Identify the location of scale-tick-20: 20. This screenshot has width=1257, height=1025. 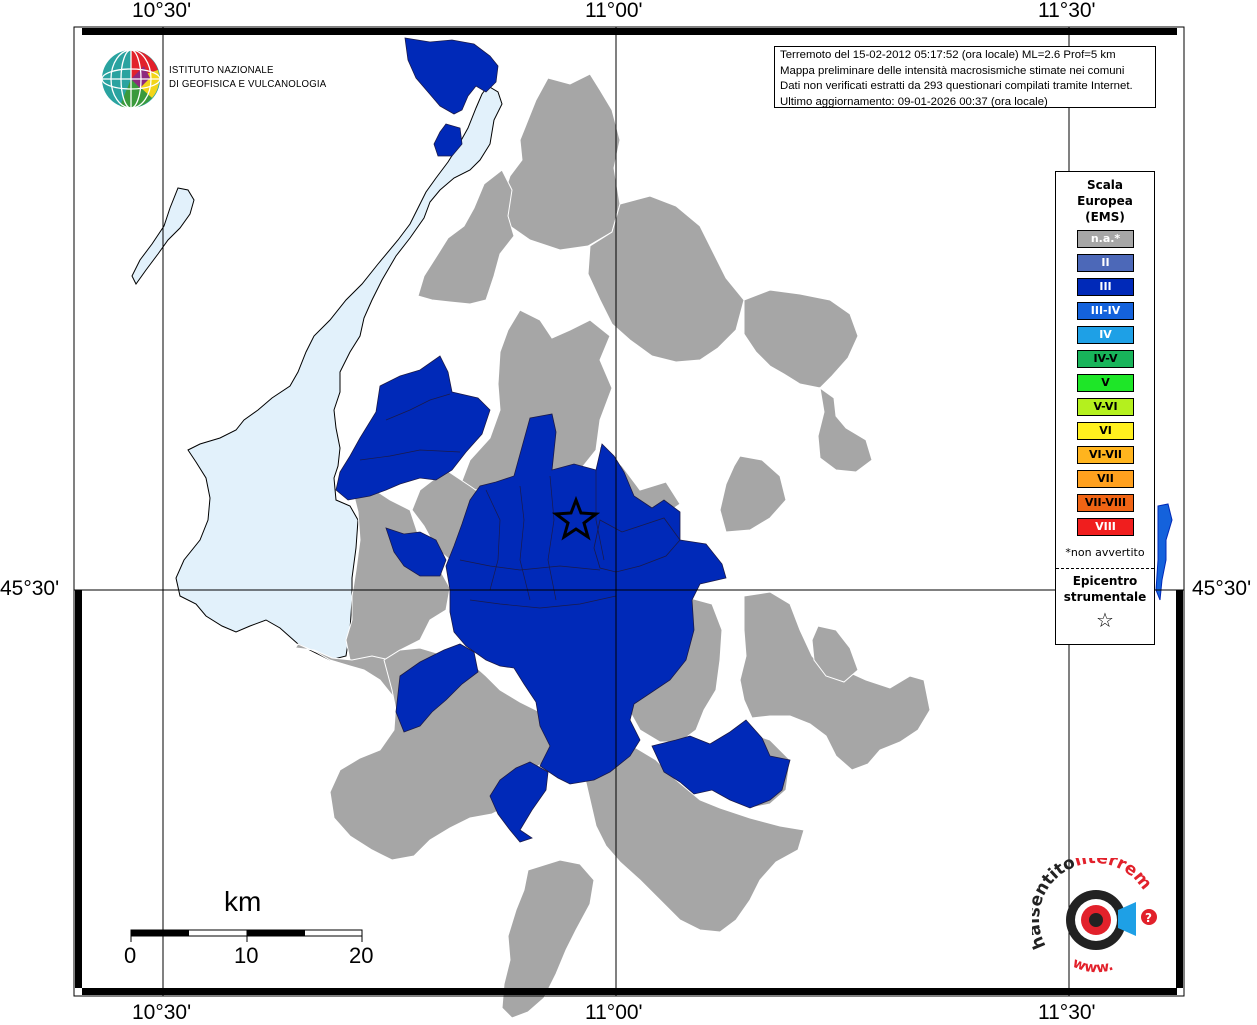
(361, 955).